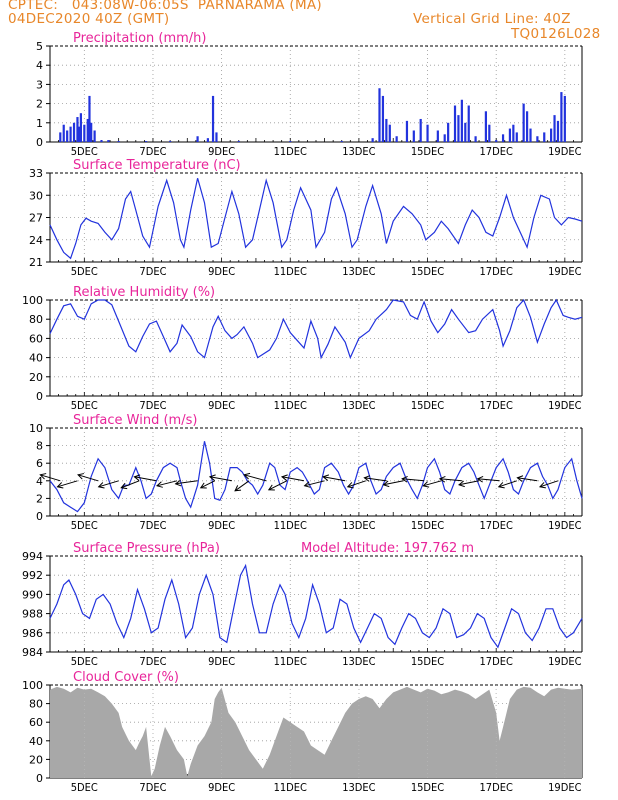  Describe the element at coordinates (36, 262) in the screenshot. I see `y-tick-label: 21` at that location.